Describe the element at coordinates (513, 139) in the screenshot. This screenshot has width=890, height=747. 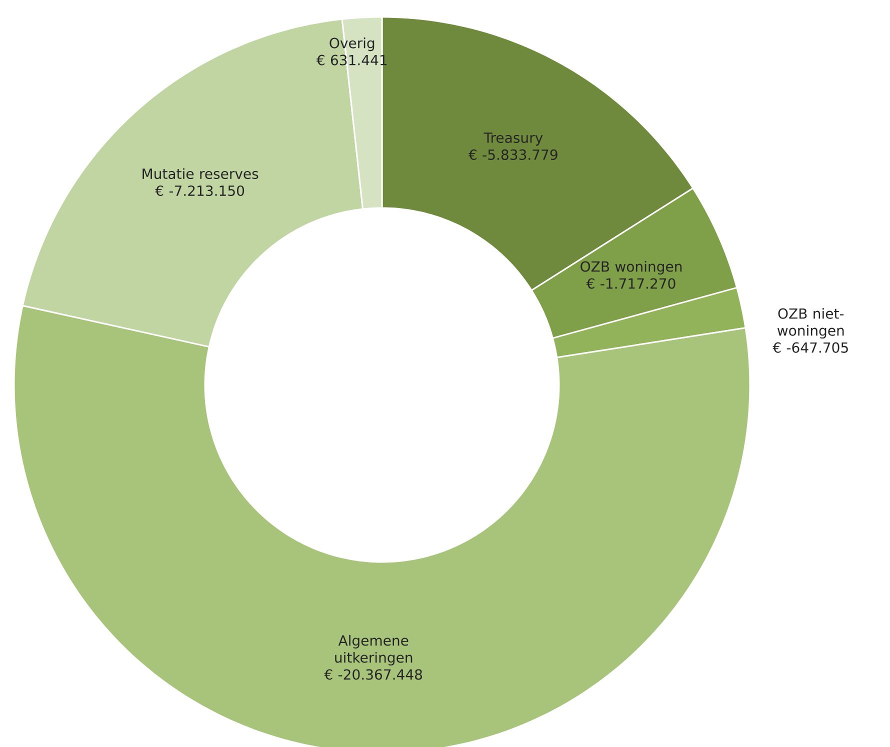
I see `slice-label: Treasury` at that location.